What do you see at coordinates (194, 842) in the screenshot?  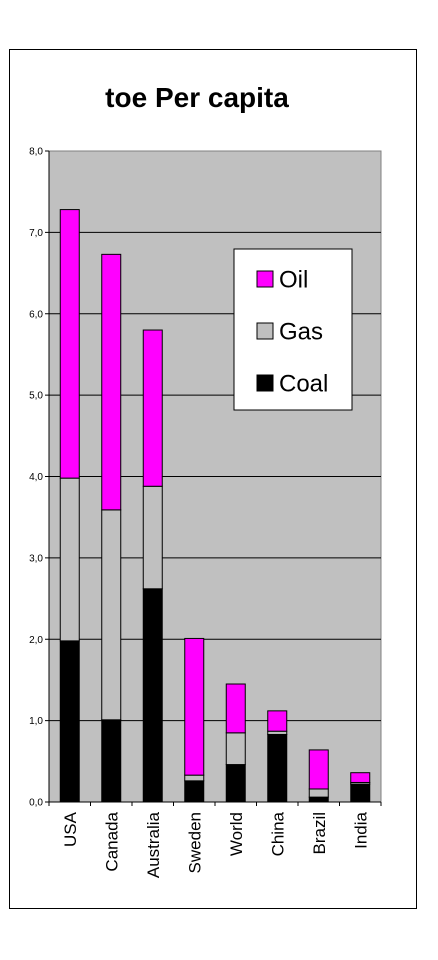 I see `x-category-label: Sweden` at bounding box center [194, 842].